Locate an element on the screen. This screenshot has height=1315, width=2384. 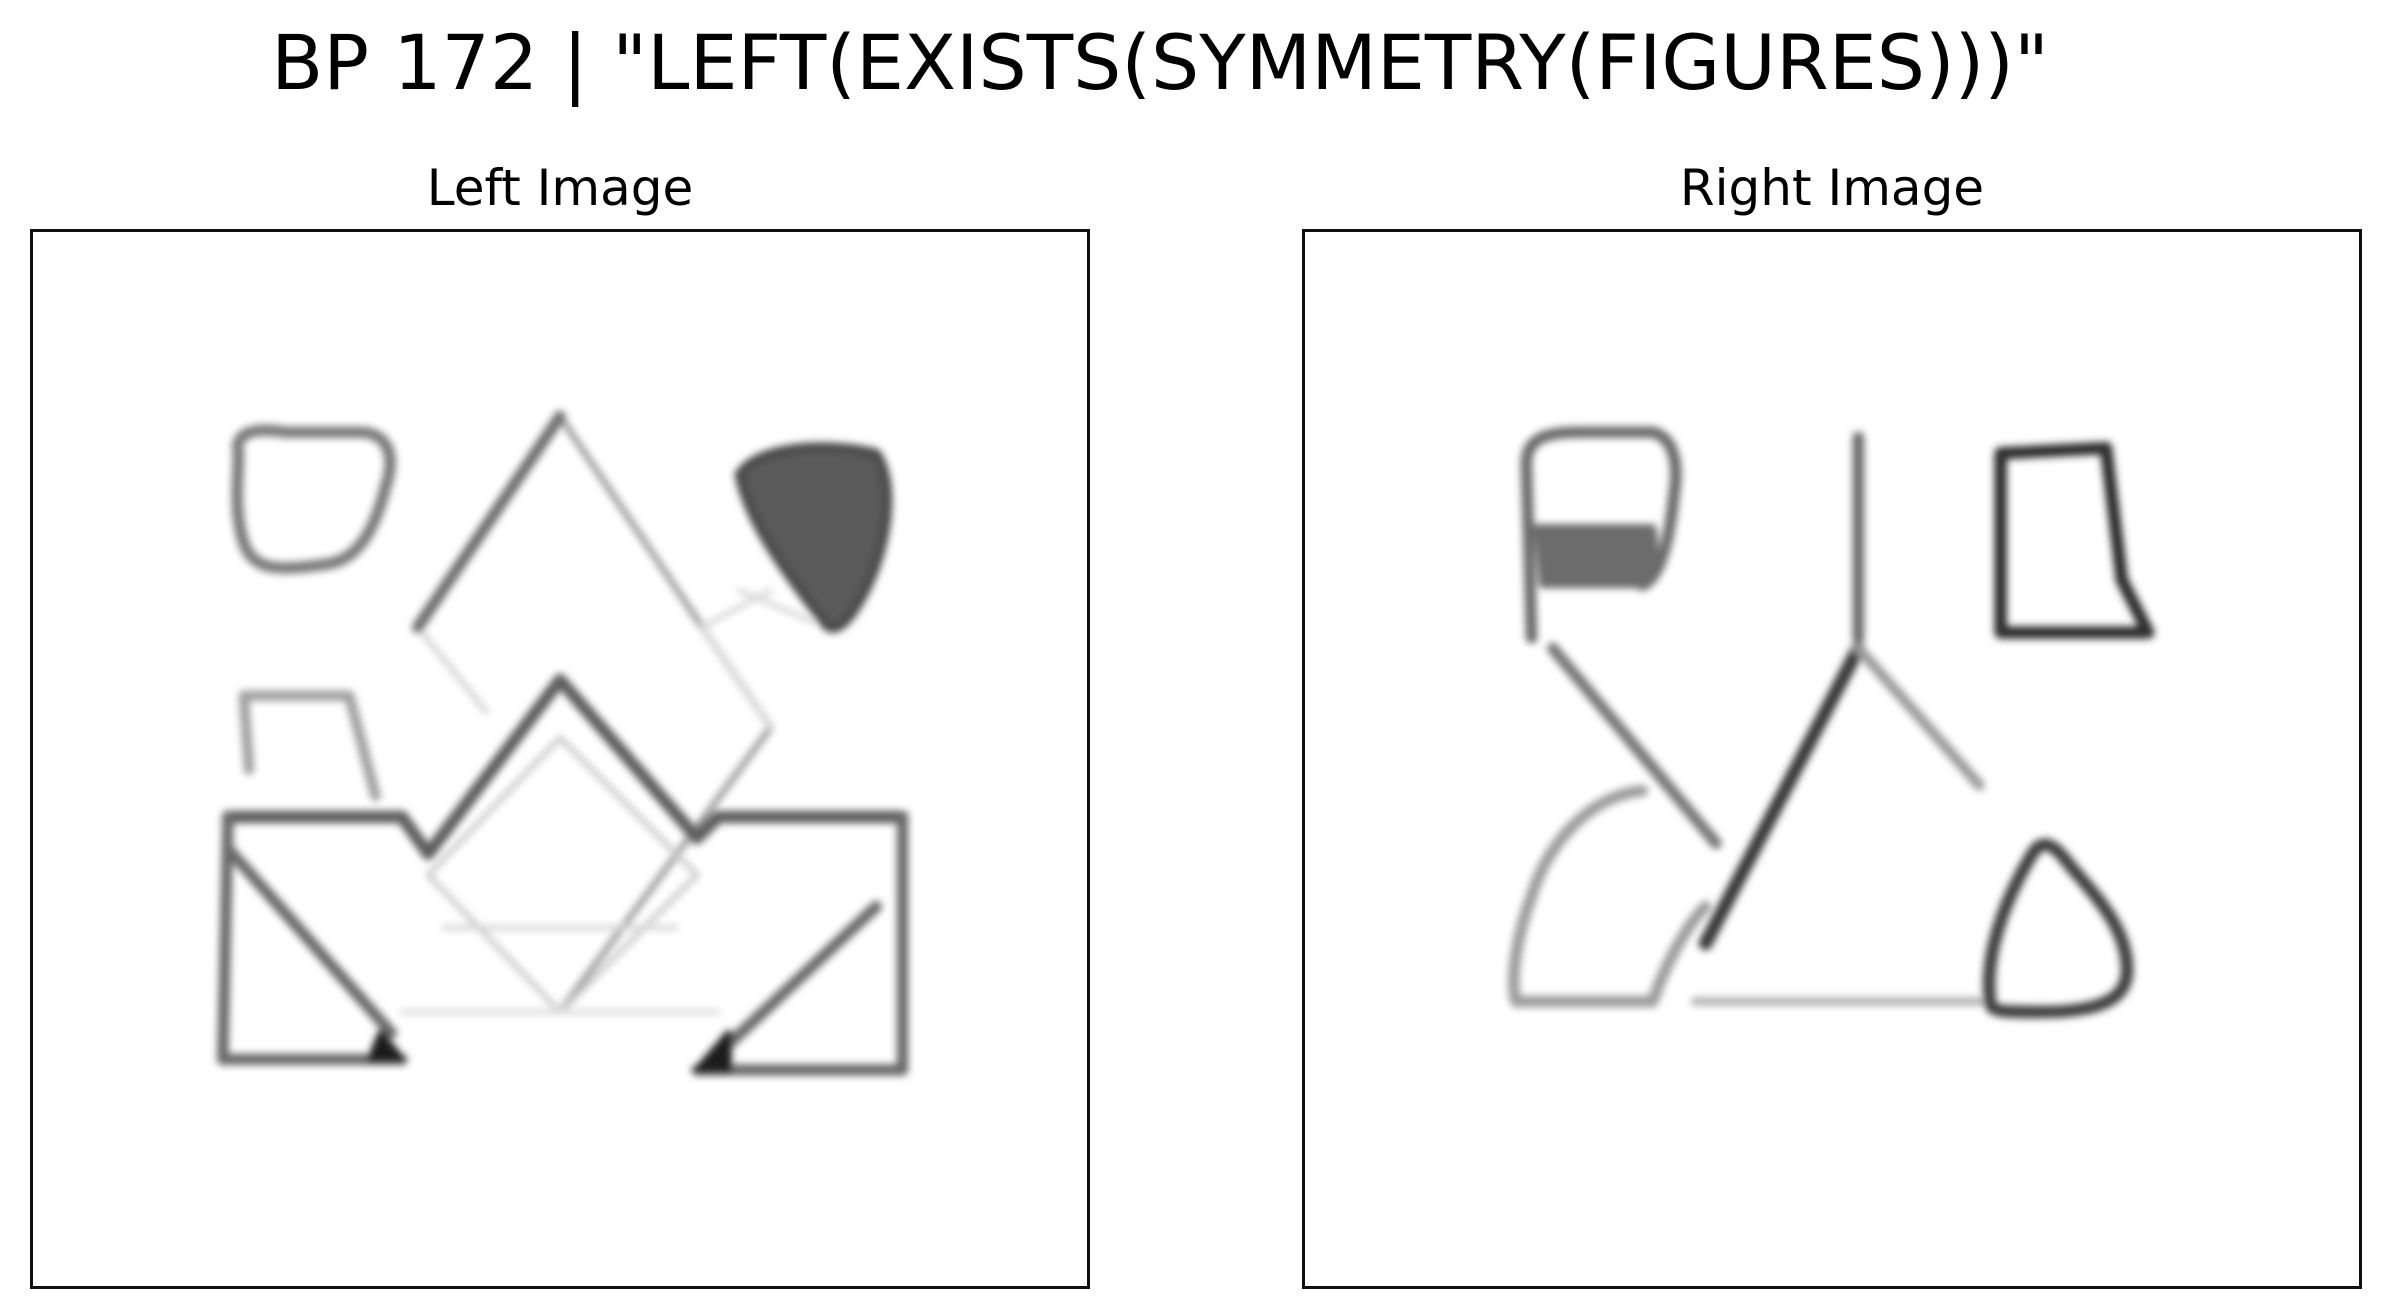
left-image-drawing is located at coordinates (562, 743).